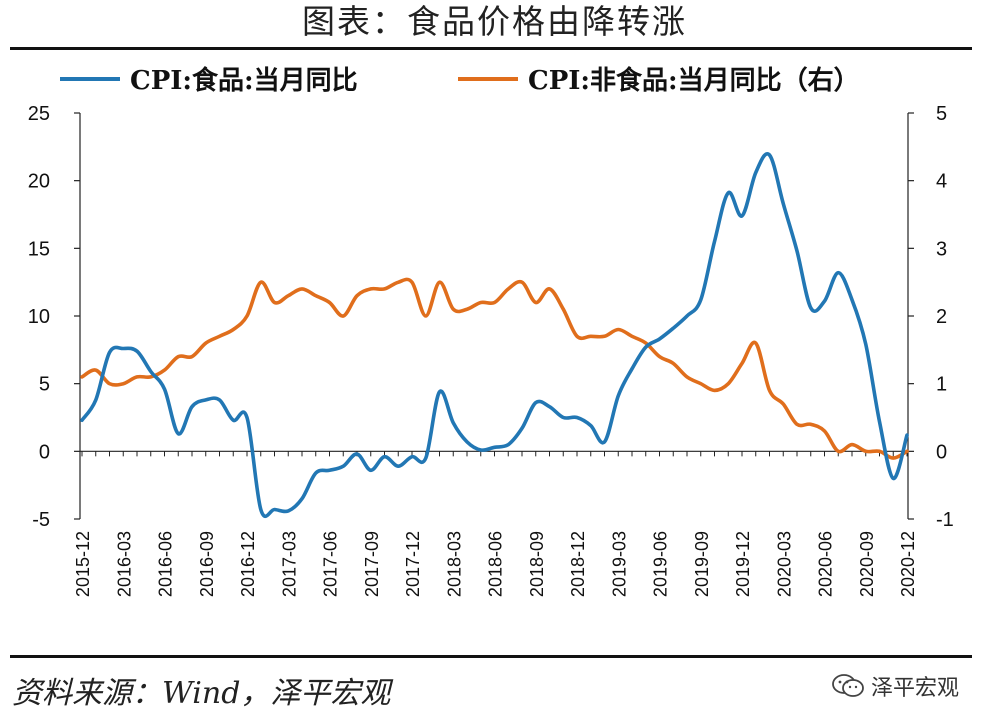 This screenshot has width=989, height=716. What do you see at coordinates (44, 452) in the screenshot?
I see `y-left-tick-label: 0` at bounding box center [44, 452].